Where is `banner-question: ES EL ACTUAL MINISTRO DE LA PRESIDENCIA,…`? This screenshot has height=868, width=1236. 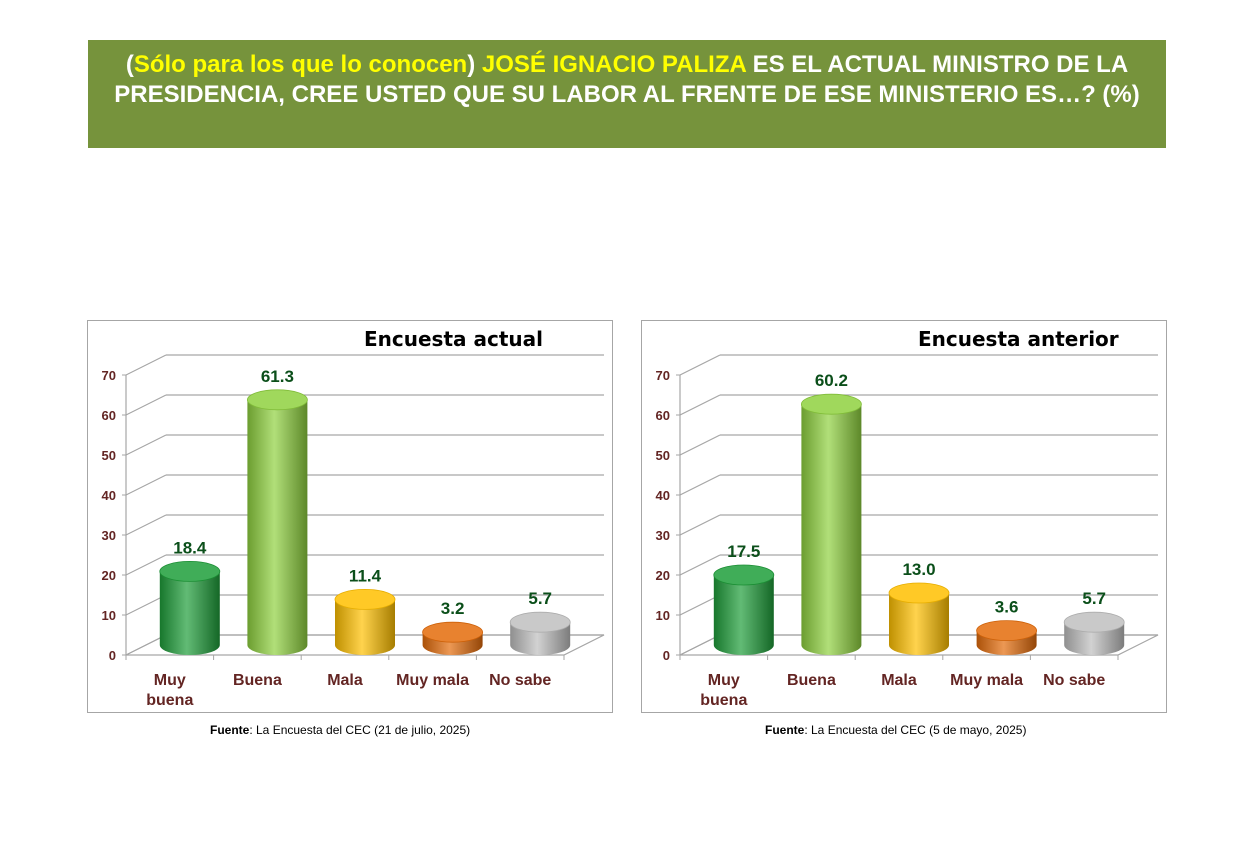
banner-question: ES EL ACTUAL MINISTRO DE LA PRESIDENCIA,… is located at coordinates (627, 79).